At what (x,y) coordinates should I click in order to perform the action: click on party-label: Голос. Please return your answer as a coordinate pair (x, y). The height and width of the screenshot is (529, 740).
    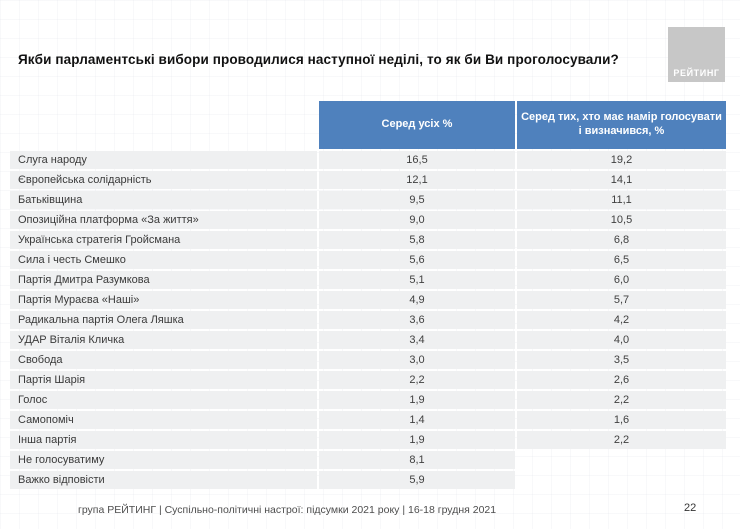
    Looking at the image, I should click on (163, 400).